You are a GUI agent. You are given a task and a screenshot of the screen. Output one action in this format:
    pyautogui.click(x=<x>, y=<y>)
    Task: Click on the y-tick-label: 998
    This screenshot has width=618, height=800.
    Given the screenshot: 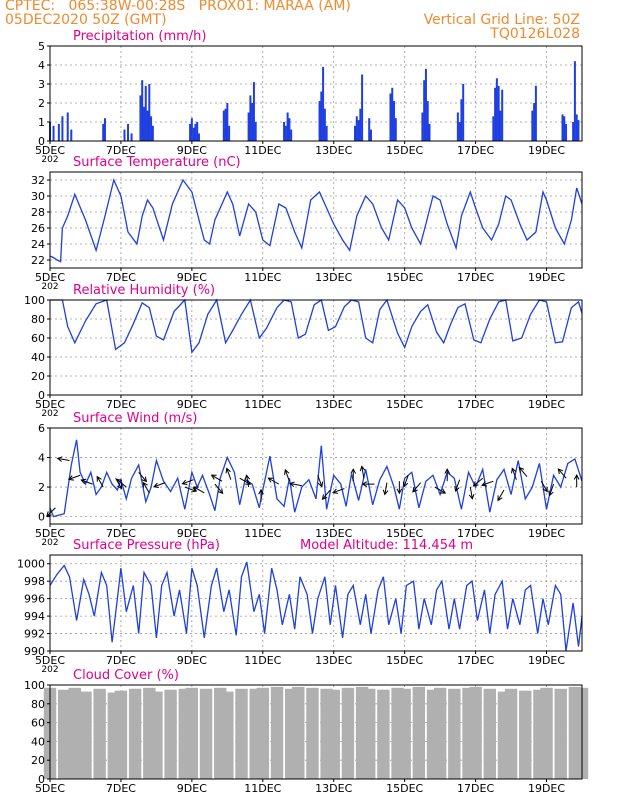 What is the action you would take?
    pyautogui.click(x=34, y=581)
    